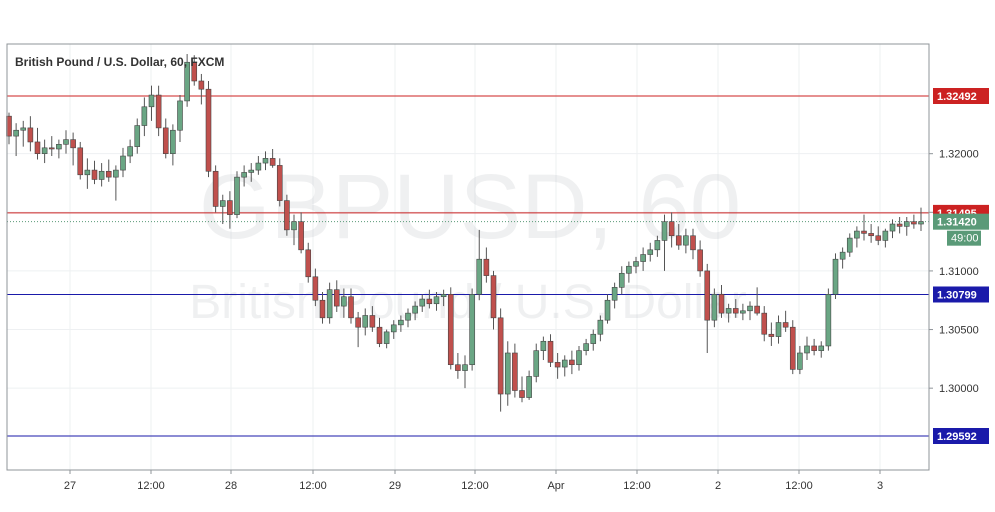  I want to click on x-tick-label: Apr, so click(555, 486).